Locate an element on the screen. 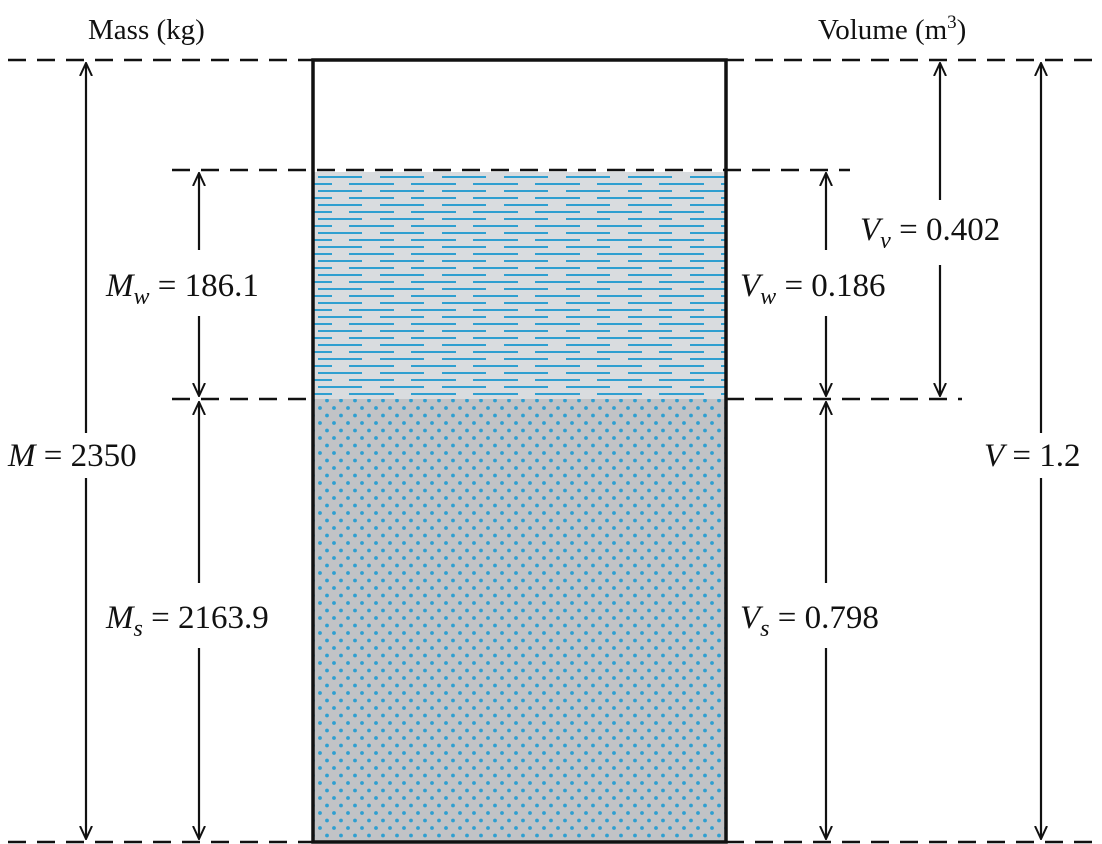 The width and height of the screenshot is (1102, 844). label-solid-volume-value: = 0.798 is located at coordinates (824, 618).